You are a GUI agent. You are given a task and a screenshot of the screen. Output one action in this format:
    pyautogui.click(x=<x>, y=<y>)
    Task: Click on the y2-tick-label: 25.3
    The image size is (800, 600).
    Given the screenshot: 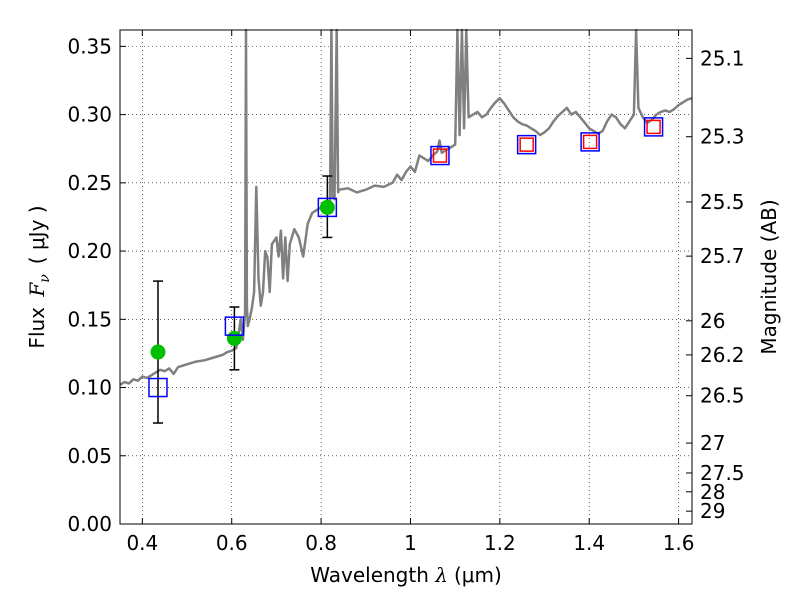 What is the action you would take?
    pyautogui.click(x=722, y=137)
    